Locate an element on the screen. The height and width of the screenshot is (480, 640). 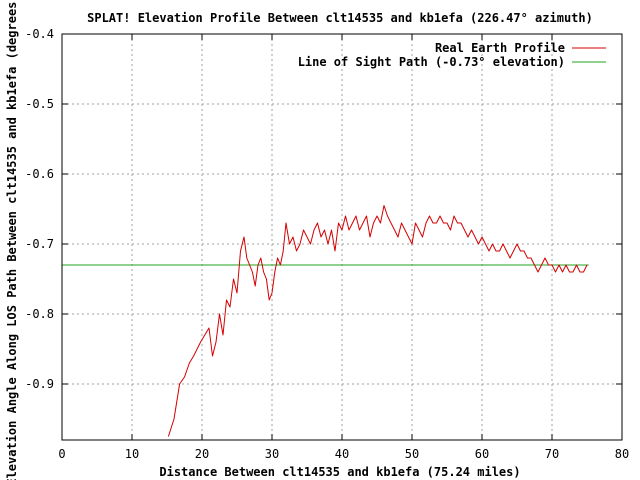
x-tick-label: 30 is located at coordinates (272, 454).